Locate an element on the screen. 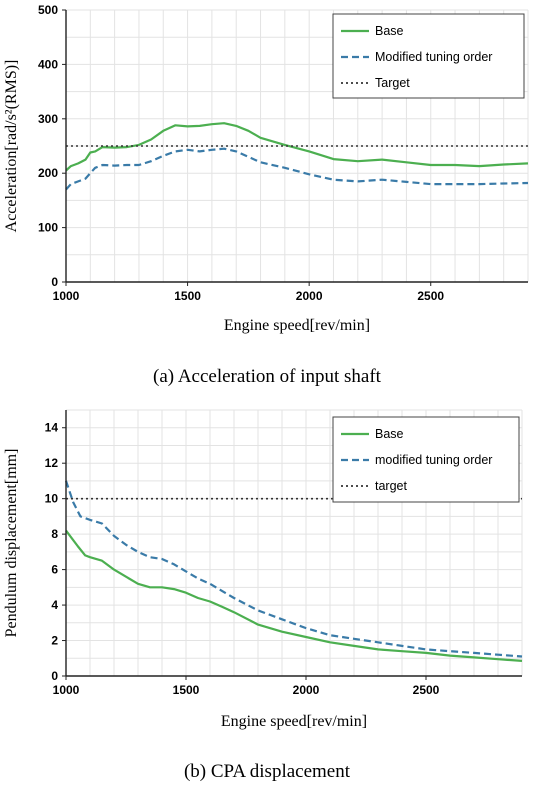 The width and height of the screenshot is (534, 786). figure-caption: (b) CPA displacement is located at coordinates (267, 771).